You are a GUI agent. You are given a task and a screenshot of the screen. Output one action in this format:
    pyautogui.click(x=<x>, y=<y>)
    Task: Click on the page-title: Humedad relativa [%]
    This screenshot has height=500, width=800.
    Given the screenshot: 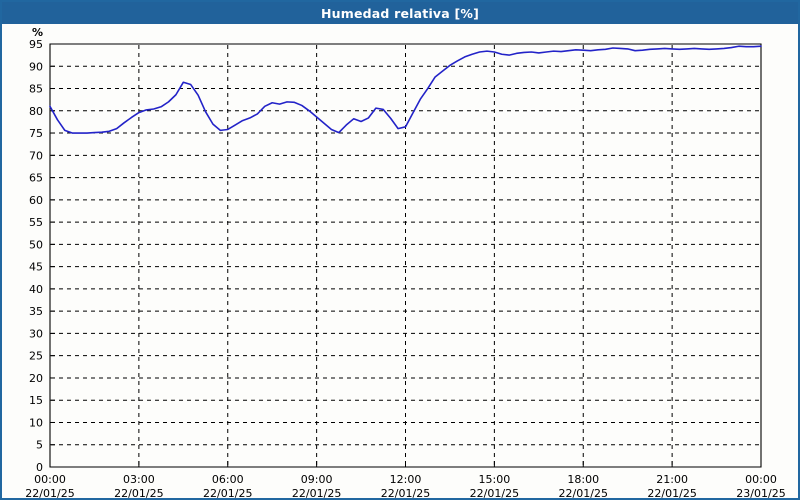 What is the action you would take?
    pyautogui.click(x=400, y=13)
    